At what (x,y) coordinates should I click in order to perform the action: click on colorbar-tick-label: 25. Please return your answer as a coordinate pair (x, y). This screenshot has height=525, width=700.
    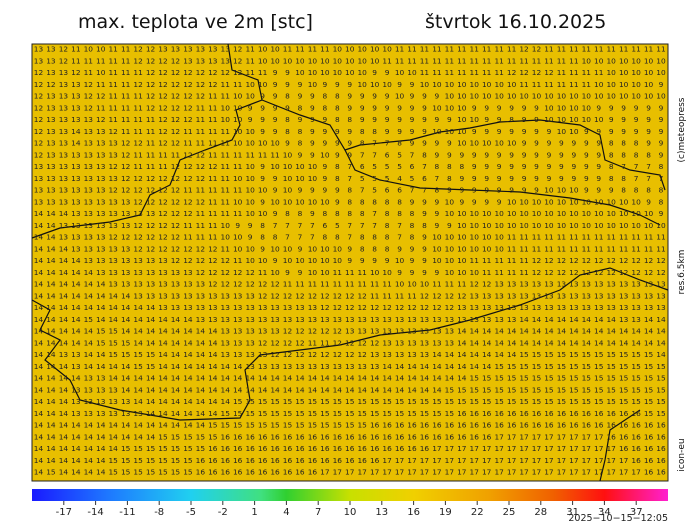
    Looking at the image, I should click on (509, 512).